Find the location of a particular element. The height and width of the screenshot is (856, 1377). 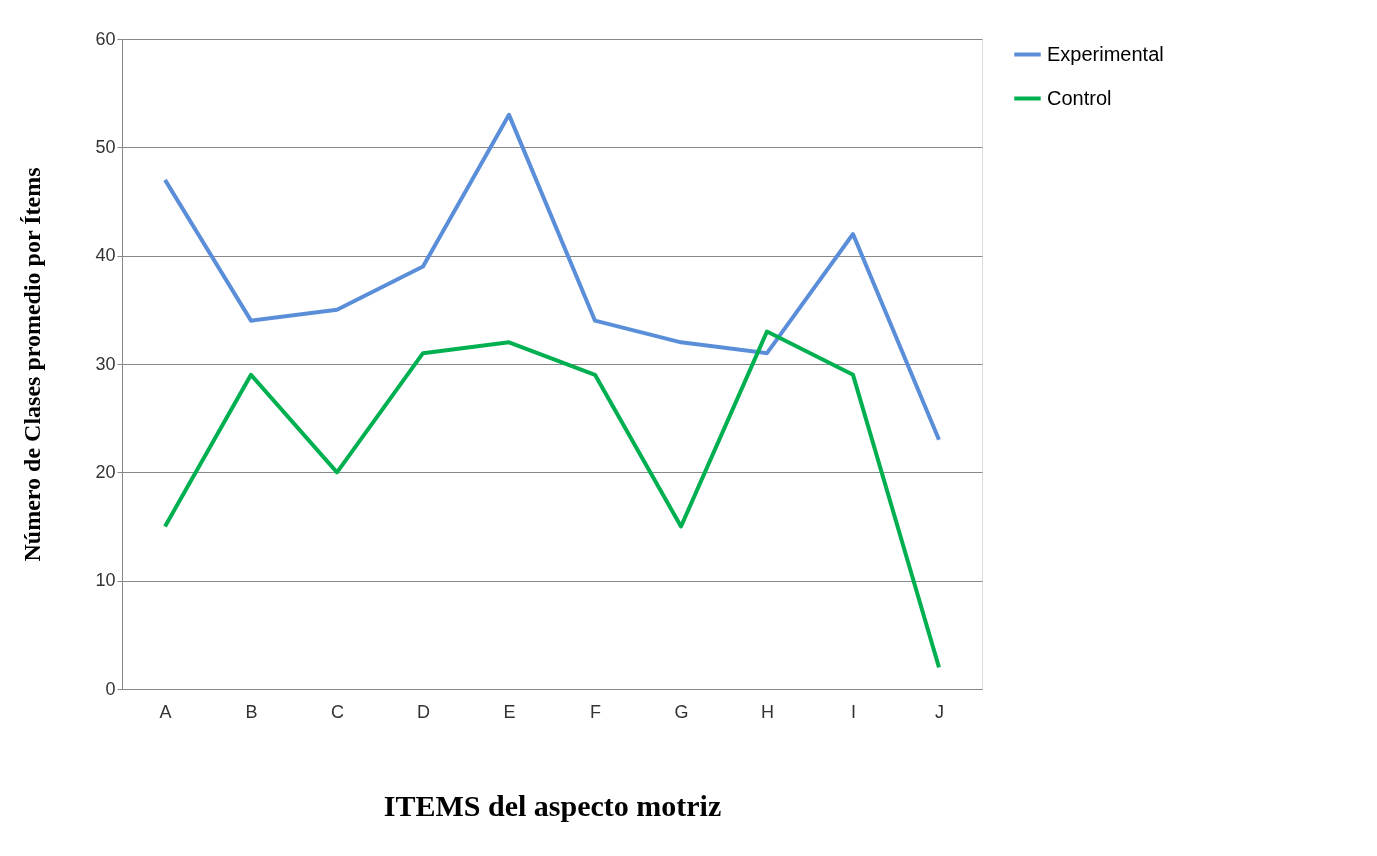

y-tick-label: 30 is located at coordinates (105, 363).